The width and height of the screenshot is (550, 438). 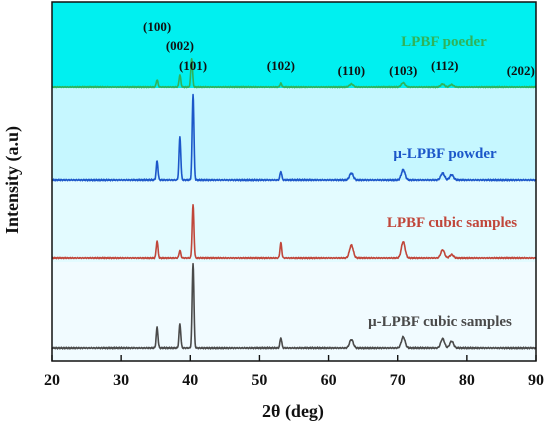 I want to click on x-tick-label-1: 20, so click(x=52, y=380).